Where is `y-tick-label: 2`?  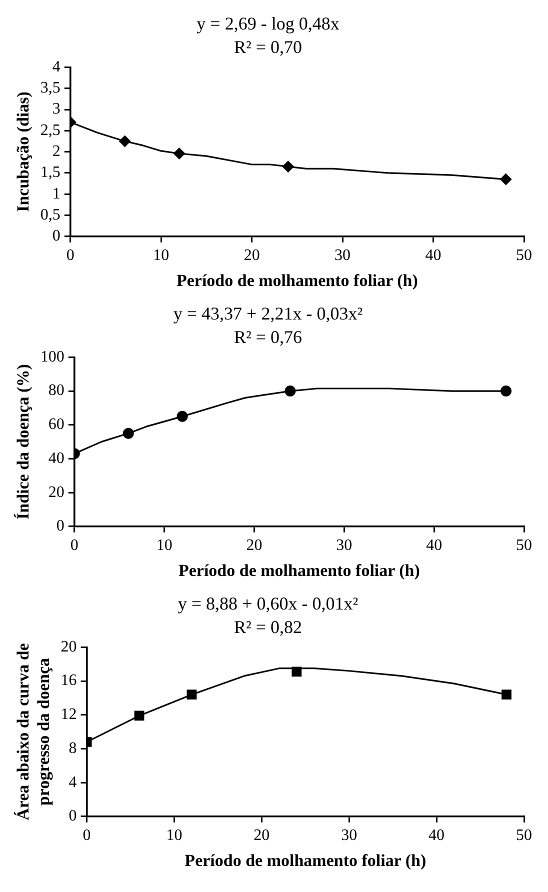
y-tick-label: 2 is located at coordinates (56, 151).